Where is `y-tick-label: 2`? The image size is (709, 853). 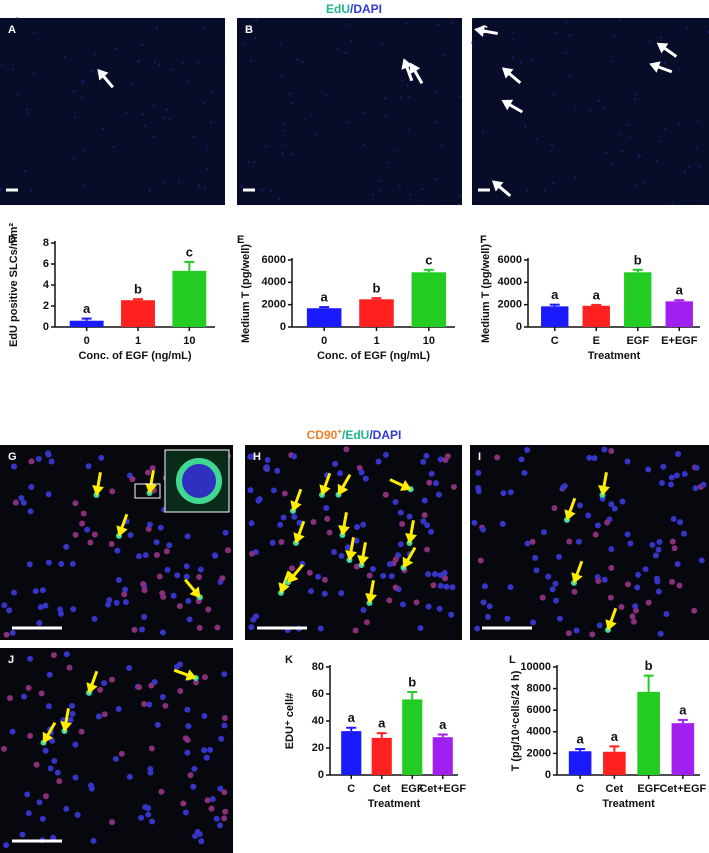
y-tick-label: 2 is located at coordinates (46, 306).